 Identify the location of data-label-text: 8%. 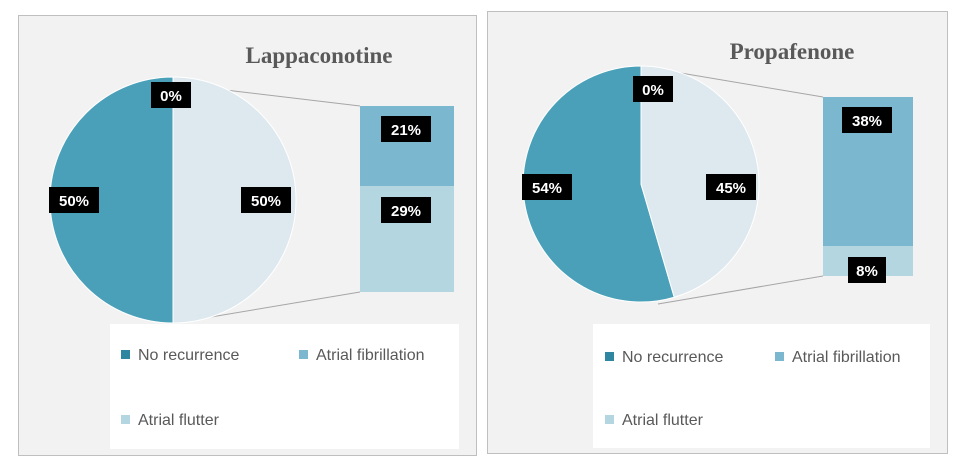
(867, 271).